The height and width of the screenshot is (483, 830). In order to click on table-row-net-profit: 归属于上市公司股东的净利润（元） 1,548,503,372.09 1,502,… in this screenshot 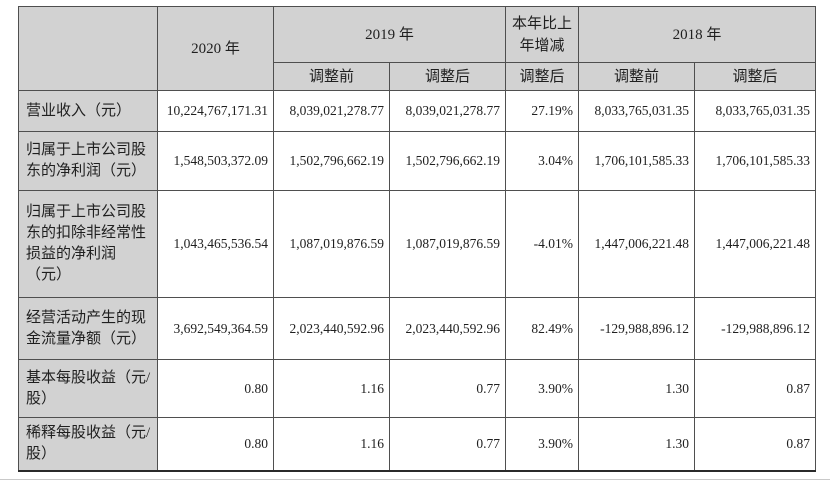, I will do `click(417, 161)`.